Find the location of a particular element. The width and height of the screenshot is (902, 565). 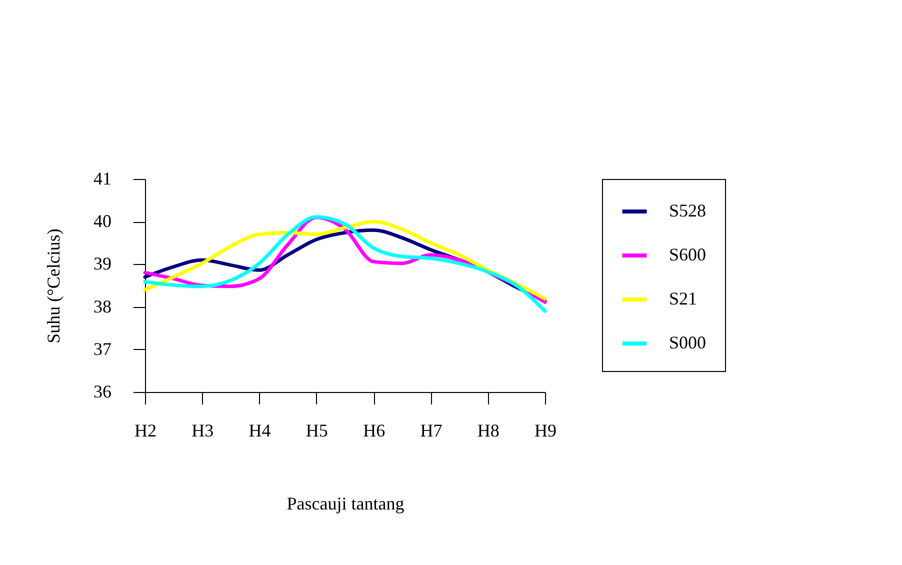

y-tick-label: 40 is located at coordinates (103, 221).